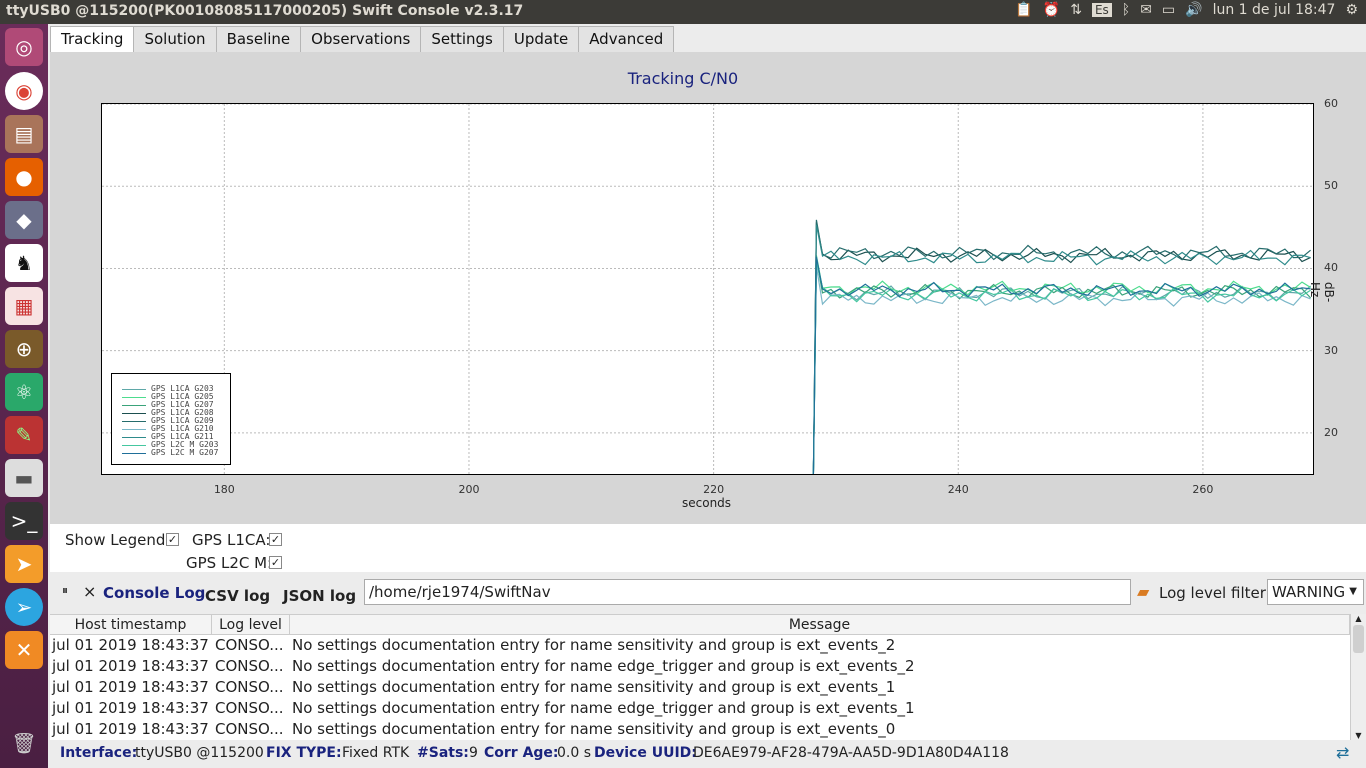 The width and height of the screenshot is (1366, 768). What do you see at coordinates (118, 540) in the screenshot?
I see `show-legend-label: Show Legend:` at bounding box center [118, 540].